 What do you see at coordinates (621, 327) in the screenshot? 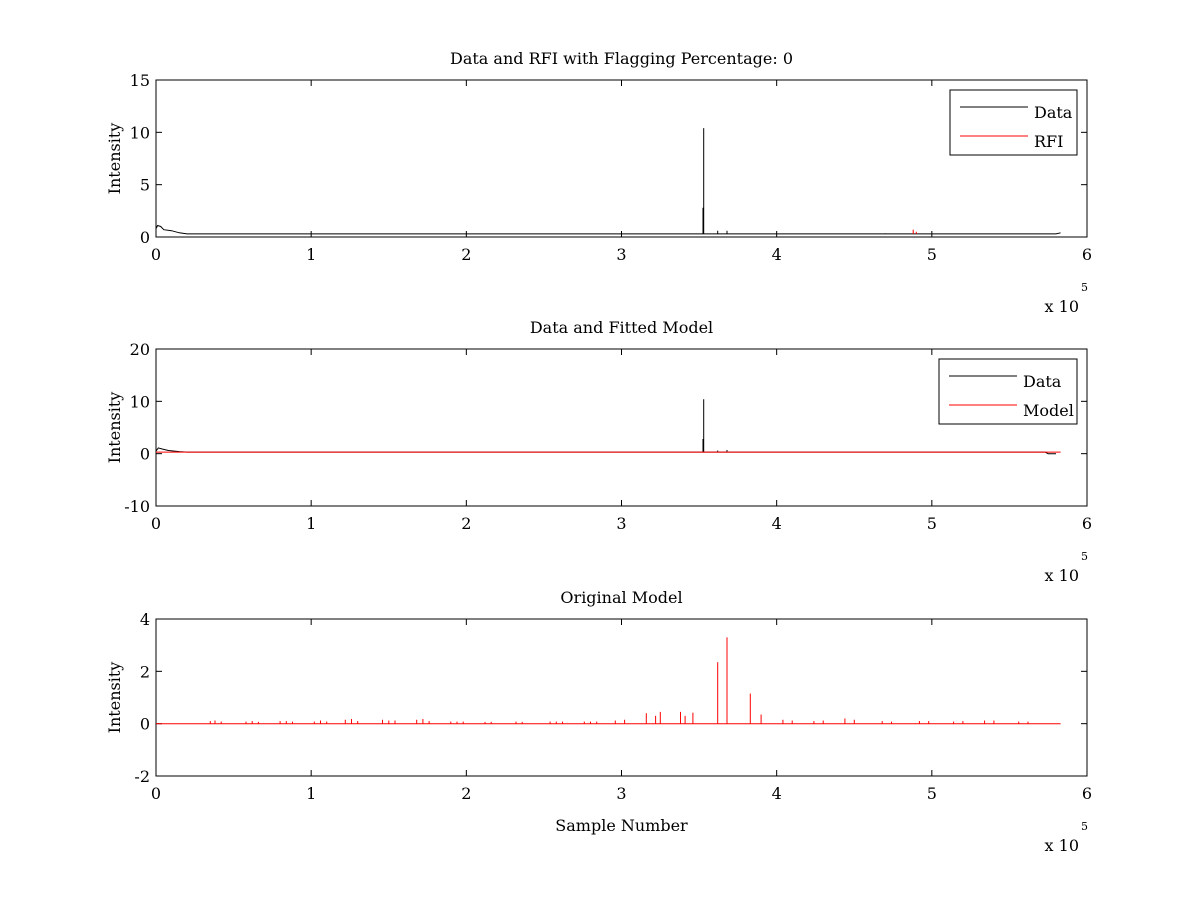
I see `chart-title: Data and Fitted Model` at bounding box center [621, 327].